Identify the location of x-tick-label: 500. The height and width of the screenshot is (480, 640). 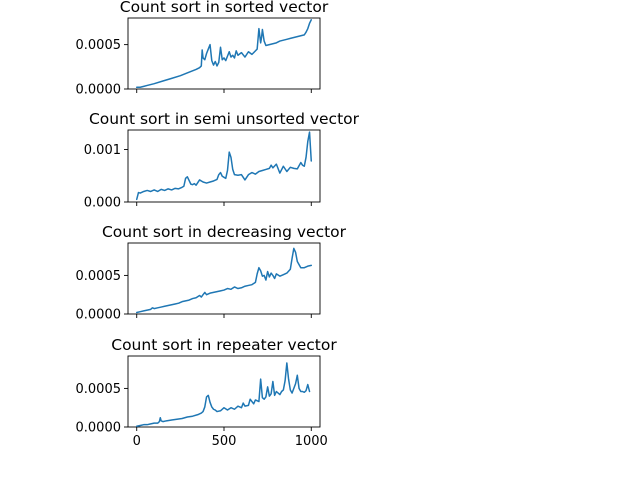
(224, 441).